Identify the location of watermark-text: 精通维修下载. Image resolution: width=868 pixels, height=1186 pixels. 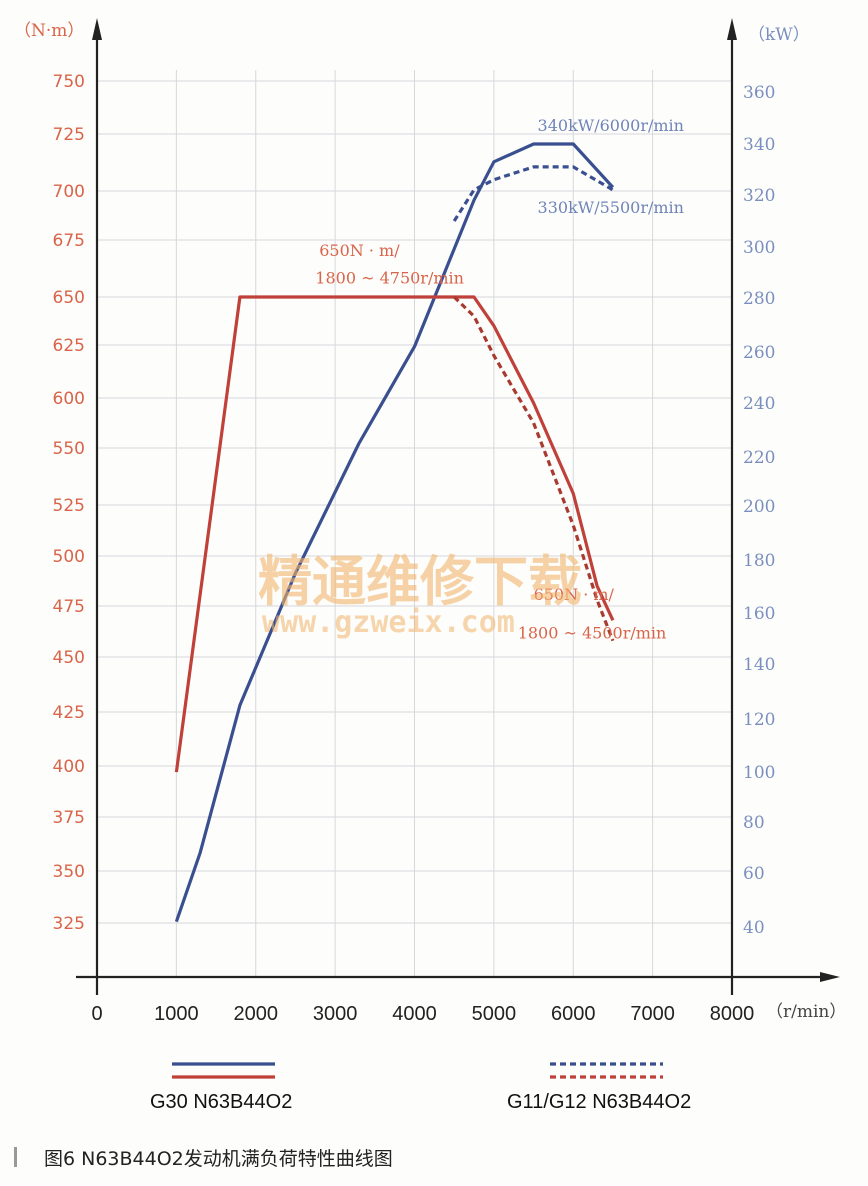
(420, 581).